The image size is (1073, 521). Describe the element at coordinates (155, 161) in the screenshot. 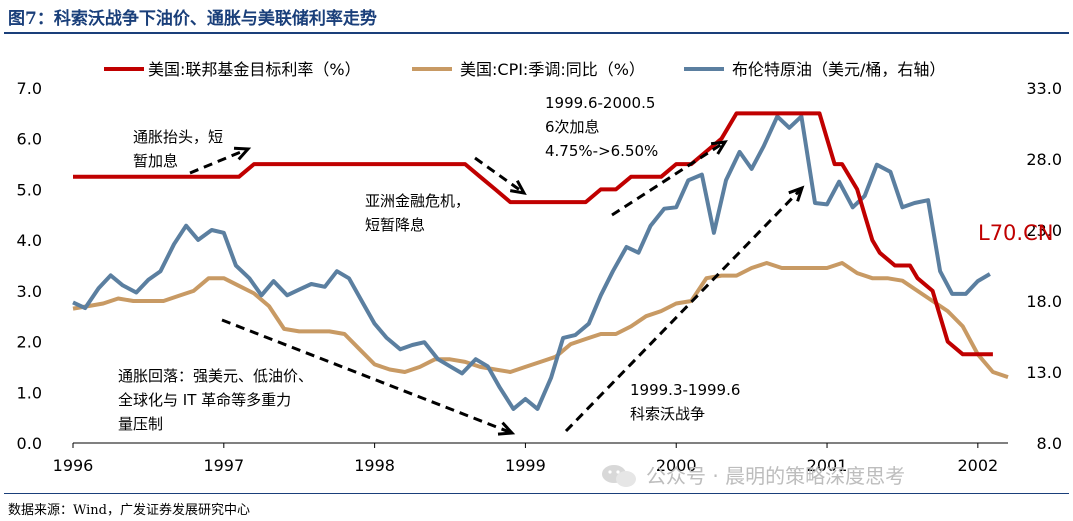

I see `annotation-text: 暂加息` at that location.